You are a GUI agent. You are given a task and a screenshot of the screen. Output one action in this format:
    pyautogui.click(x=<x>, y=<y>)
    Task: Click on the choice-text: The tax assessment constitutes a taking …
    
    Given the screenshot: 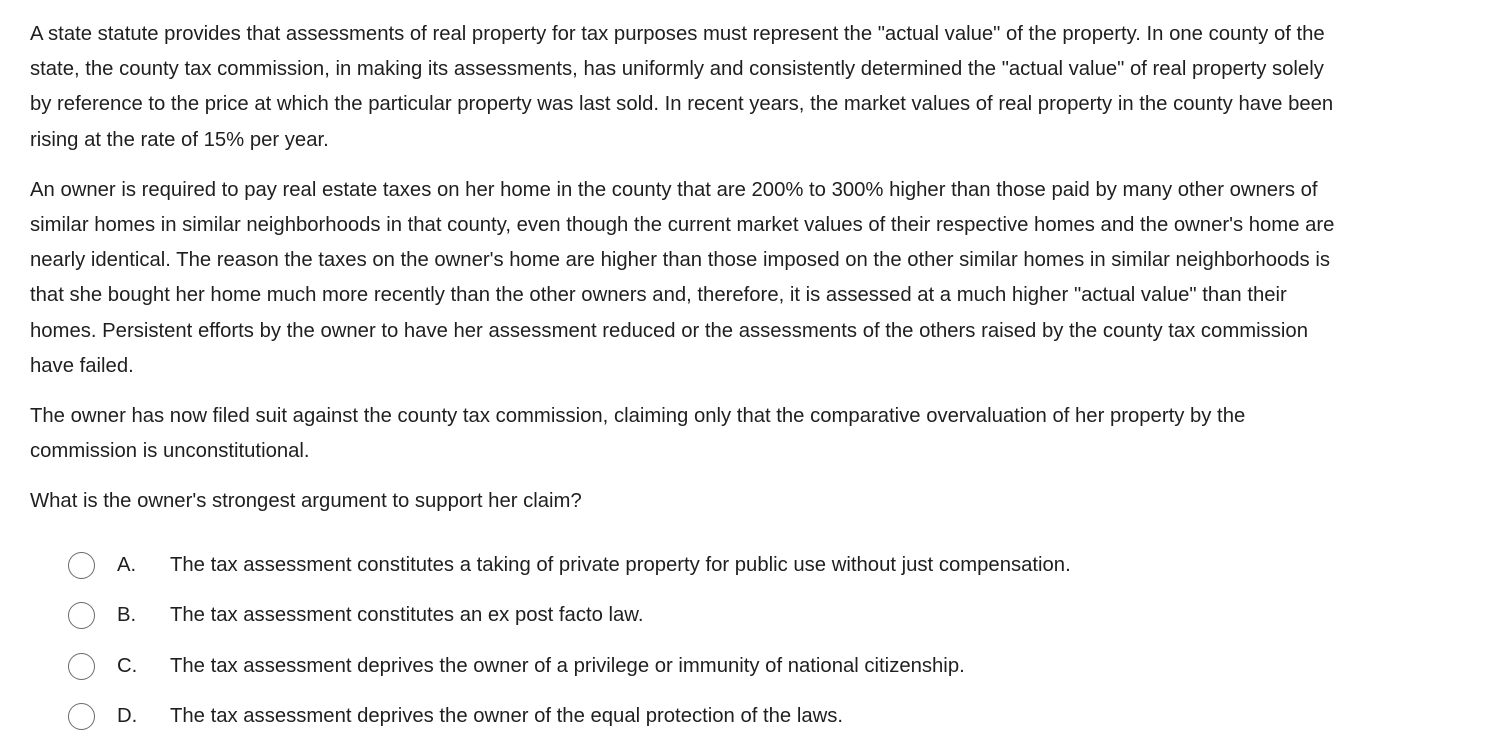 What is the action you would take?
    pyautogui.click(x=620, y=565)
    